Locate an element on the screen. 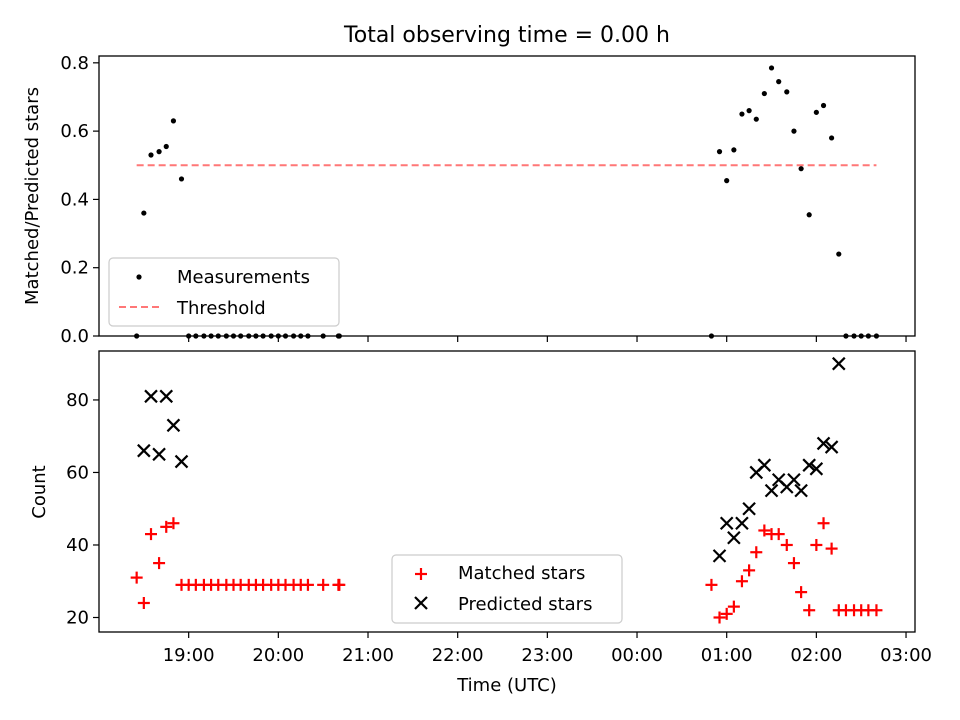  count-xtick-label: 01:00 is located at coordinates (727, 655).